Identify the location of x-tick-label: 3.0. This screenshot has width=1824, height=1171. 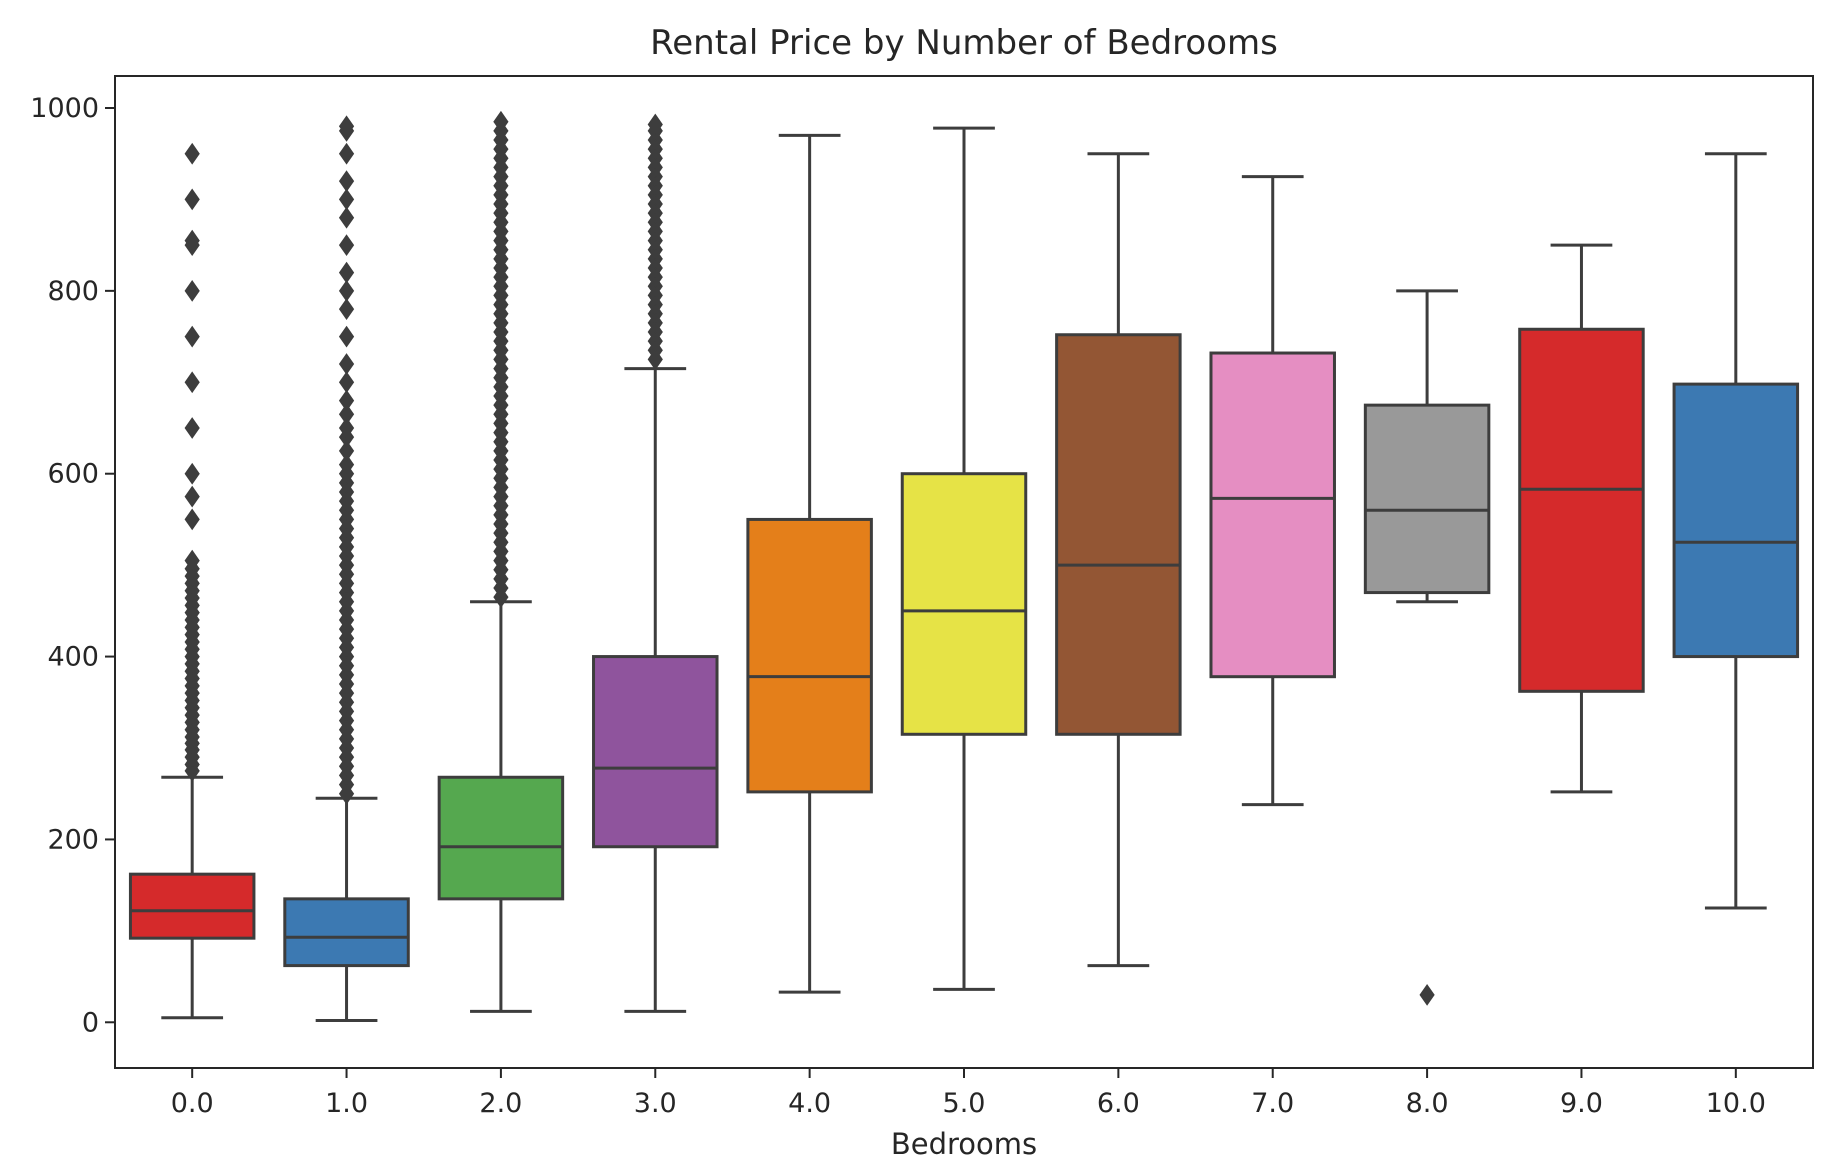
(655, 1103).